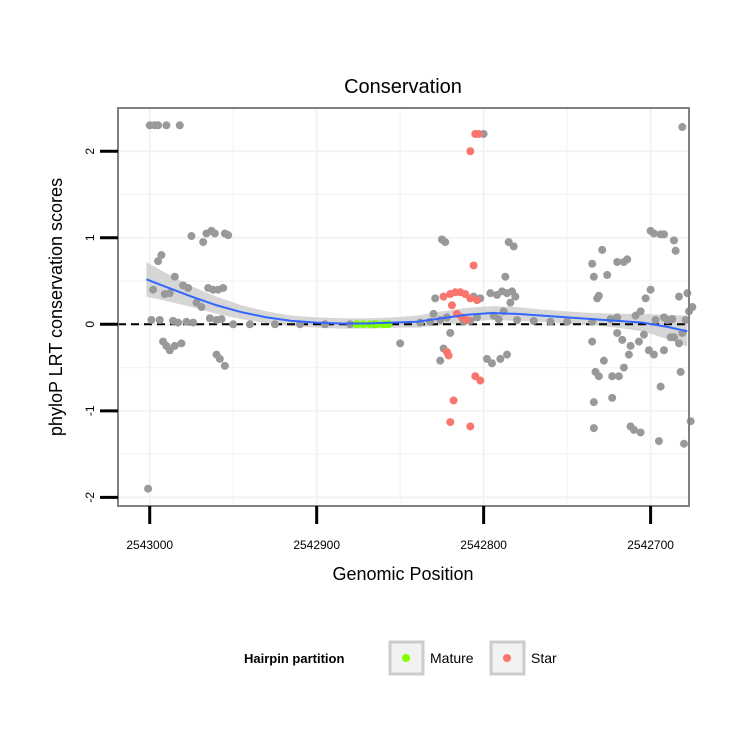  I want to click on legend-marker-star, so click(507, 658).